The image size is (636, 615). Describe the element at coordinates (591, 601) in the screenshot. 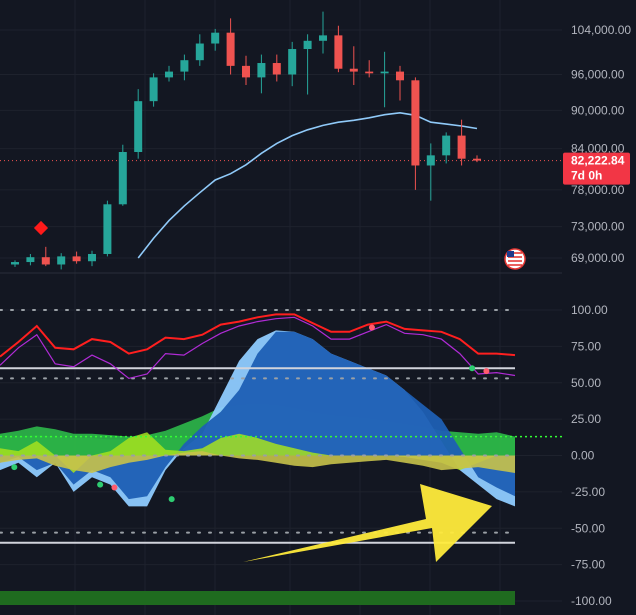

I see `osc-tick-label: -100.00` at that location.